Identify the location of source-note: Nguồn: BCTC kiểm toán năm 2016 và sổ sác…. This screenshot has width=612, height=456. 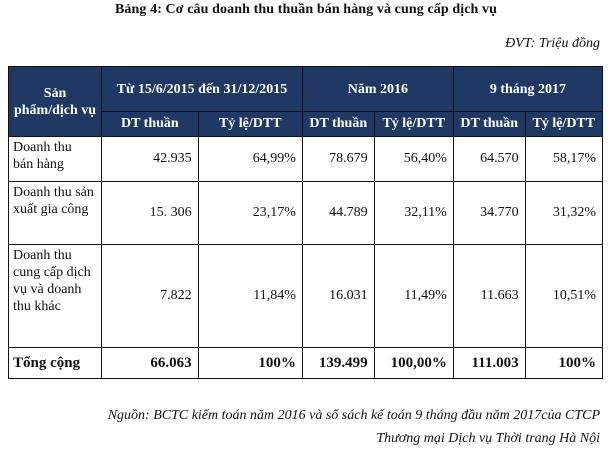
(300, 427).